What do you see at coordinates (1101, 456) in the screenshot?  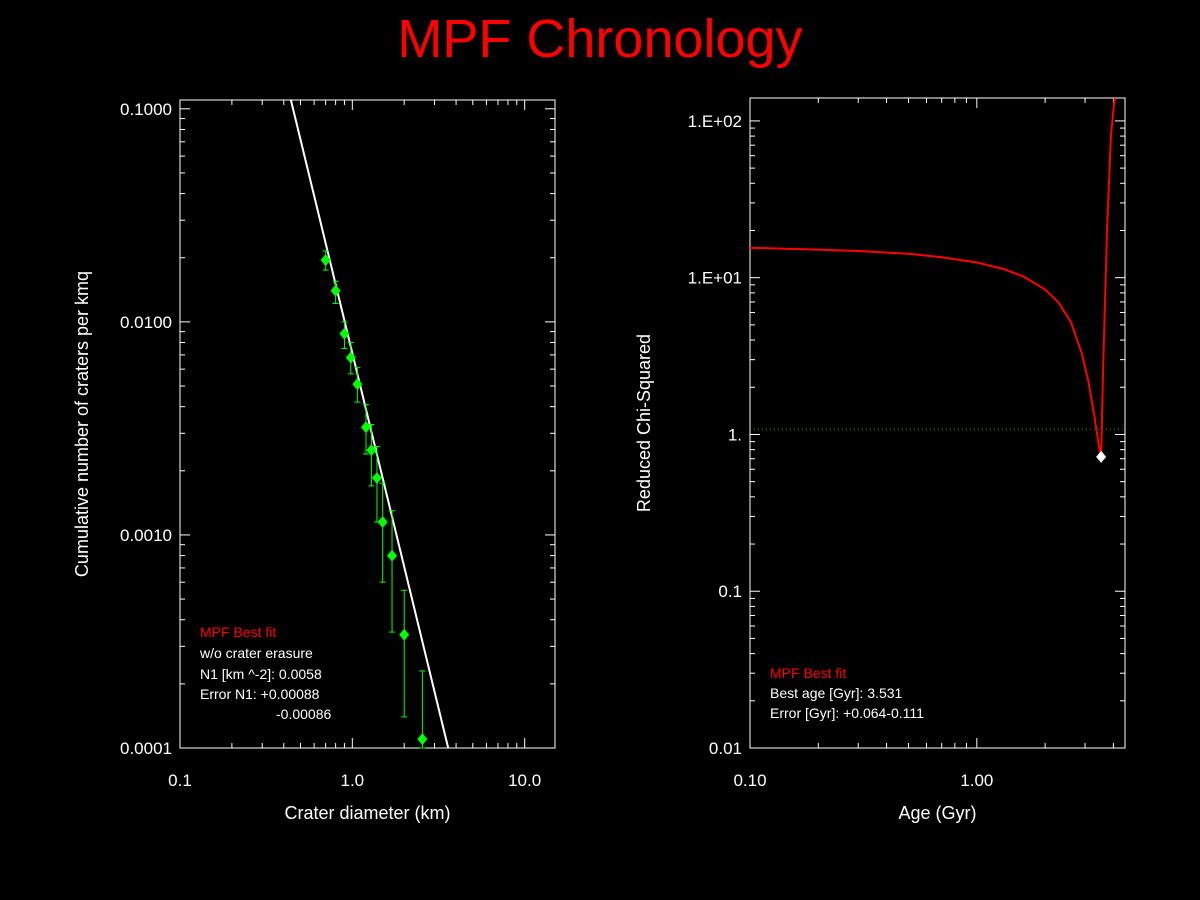 I see `best-fit-marker` at bounding box center [1101, 456].